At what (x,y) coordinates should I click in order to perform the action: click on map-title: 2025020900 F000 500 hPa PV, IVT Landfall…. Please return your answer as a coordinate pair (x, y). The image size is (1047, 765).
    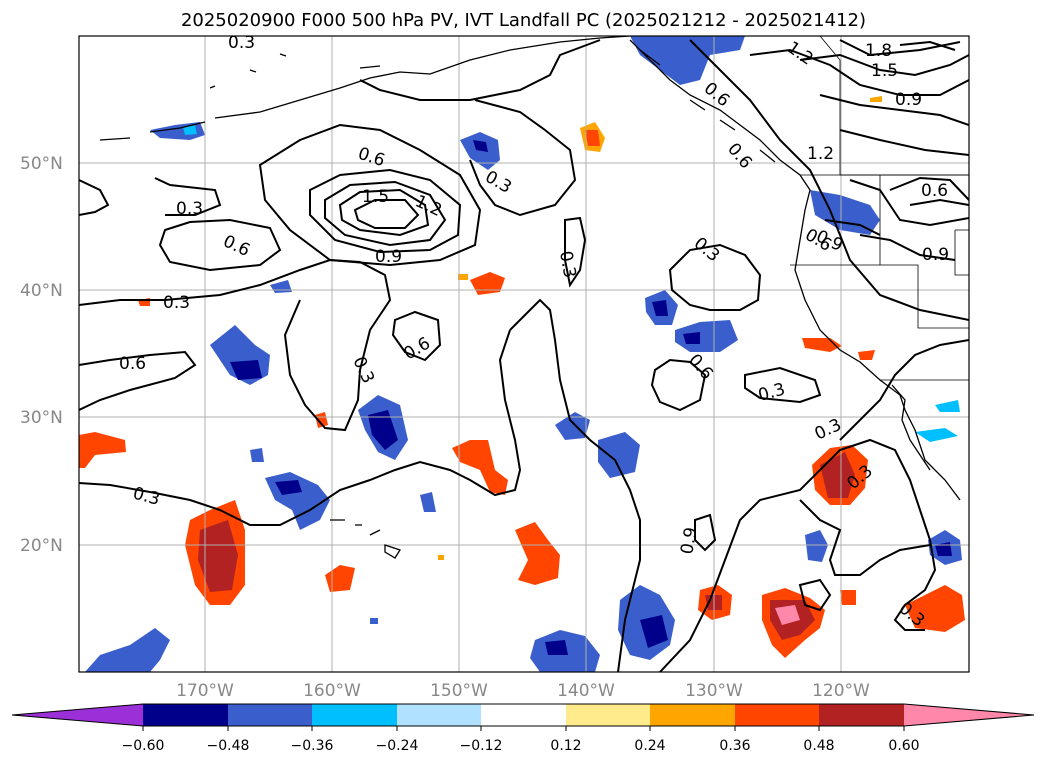
    Looking at the image, I should click on (523, 20).